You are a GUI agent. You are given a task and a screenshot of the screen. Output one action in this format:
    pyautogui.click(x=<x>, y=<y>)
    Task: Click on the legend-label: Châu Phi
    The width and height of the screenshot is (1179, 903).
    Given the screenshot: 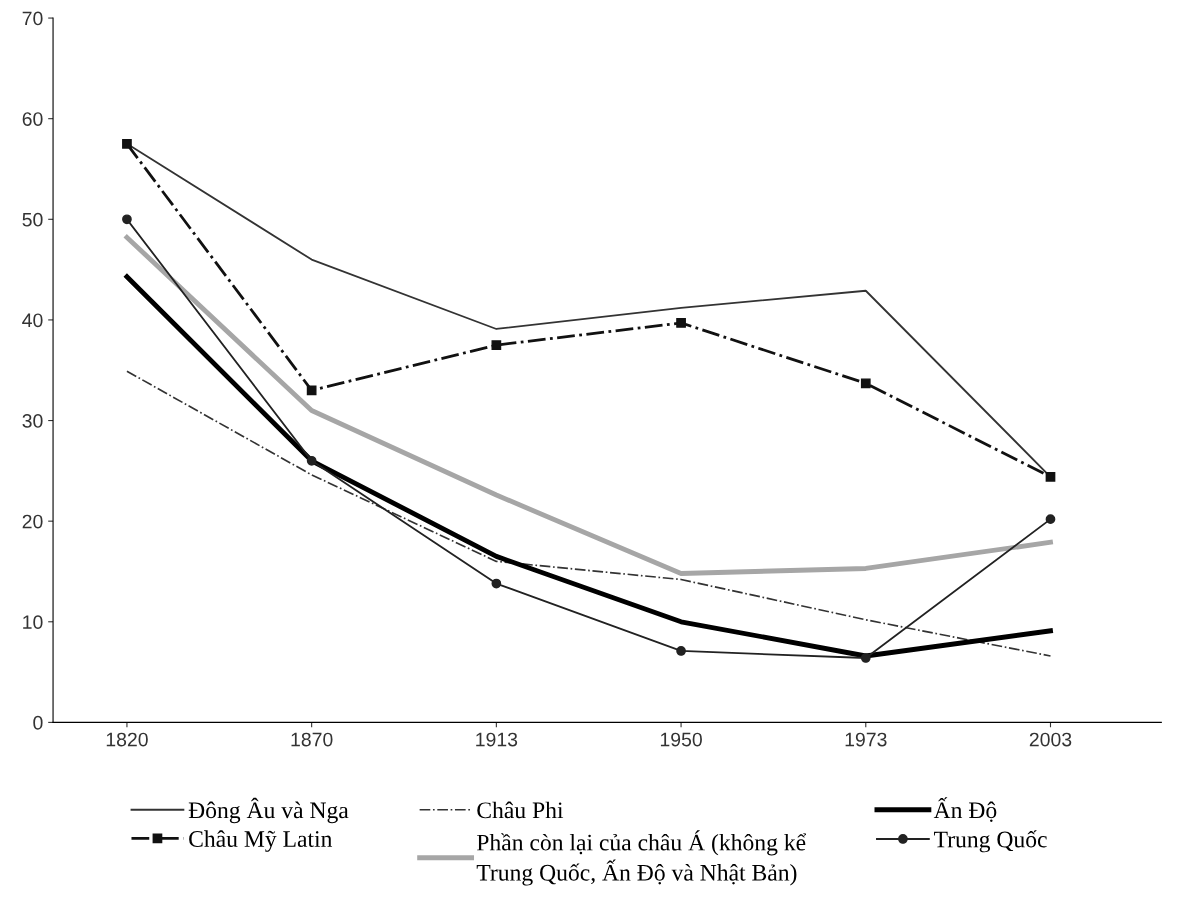 What is the action you would take?
    pyautogui.click(x=520, y=810)
    